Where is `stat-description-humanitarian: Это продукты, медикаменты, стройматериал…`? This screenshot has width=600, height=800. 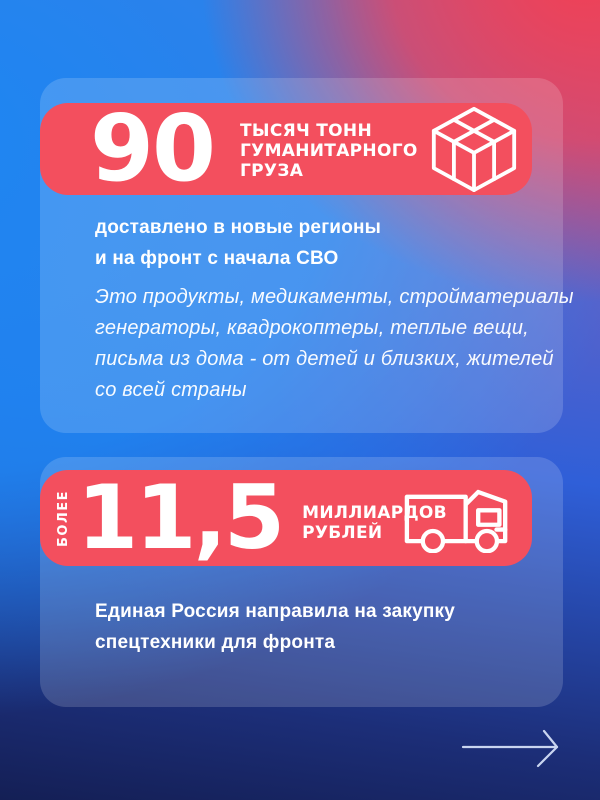 stat-description-humanitarian: Это продукты, медикаменты, стройматериал… is located at coordinates (334, 344).